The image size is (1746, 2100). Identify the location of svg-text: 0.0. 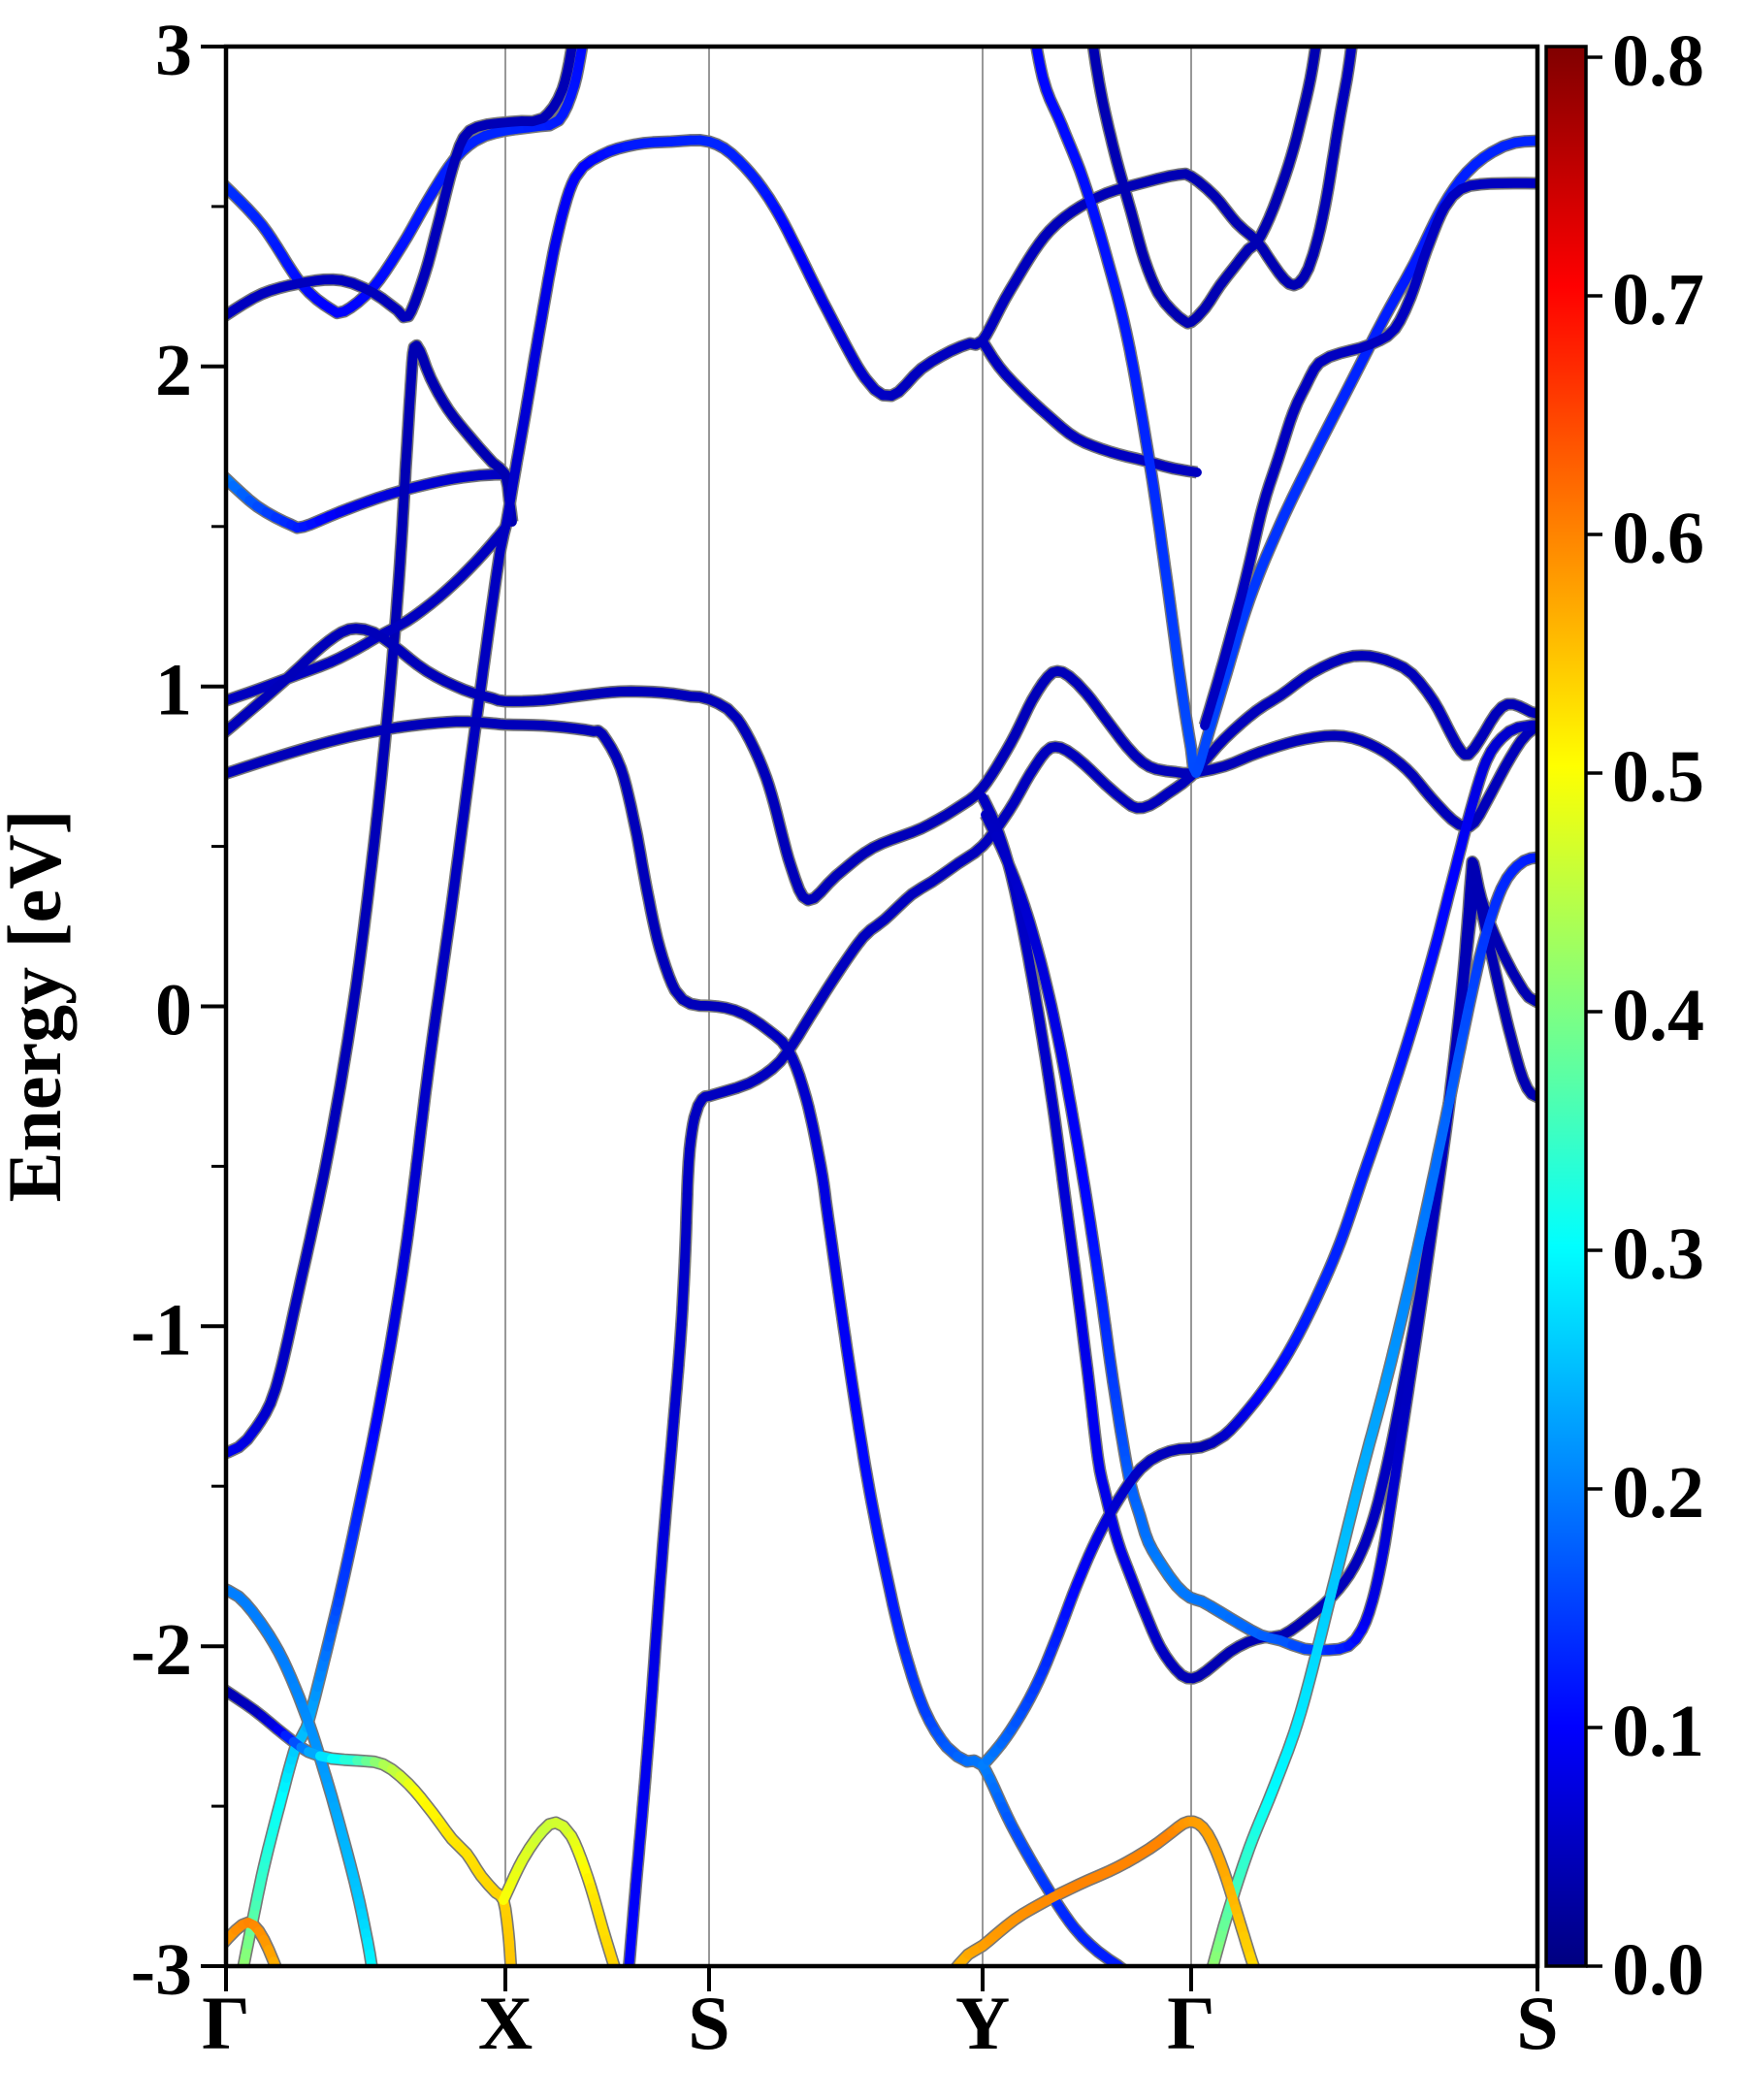
(1658, 1970).